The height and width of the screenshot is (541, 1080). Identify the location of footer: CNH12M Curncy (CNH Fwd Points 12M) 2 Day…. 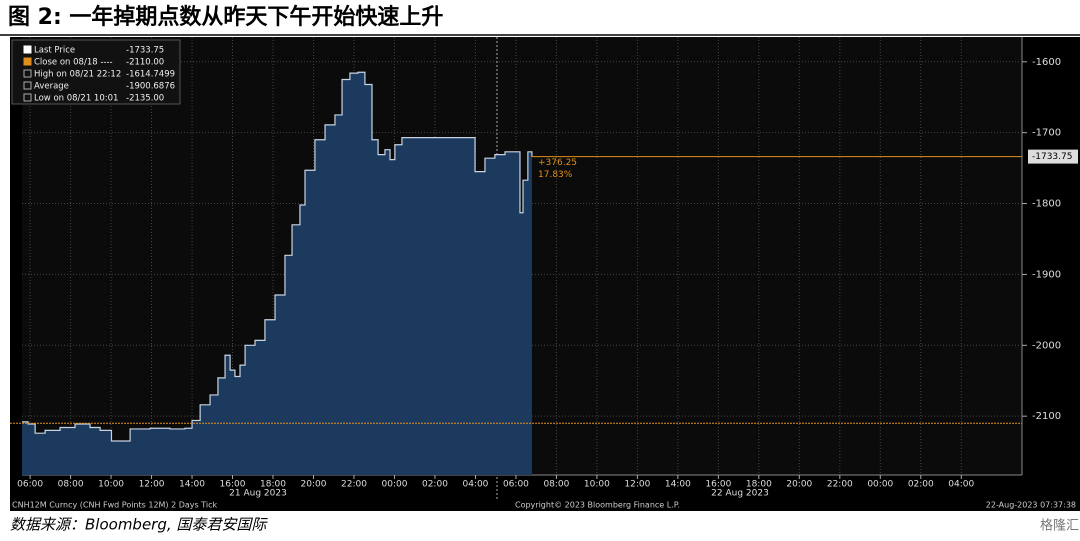
(115, 505).